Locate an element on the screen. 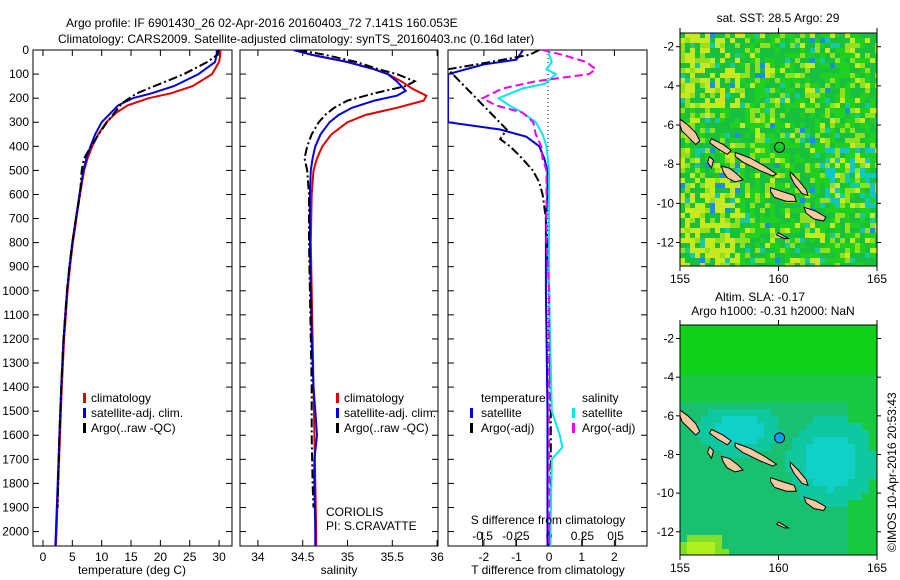 Image resolution: width=900 pixels, height=580 pixels. legend-title-salinity: salinity is located at coordinates (600, 398).